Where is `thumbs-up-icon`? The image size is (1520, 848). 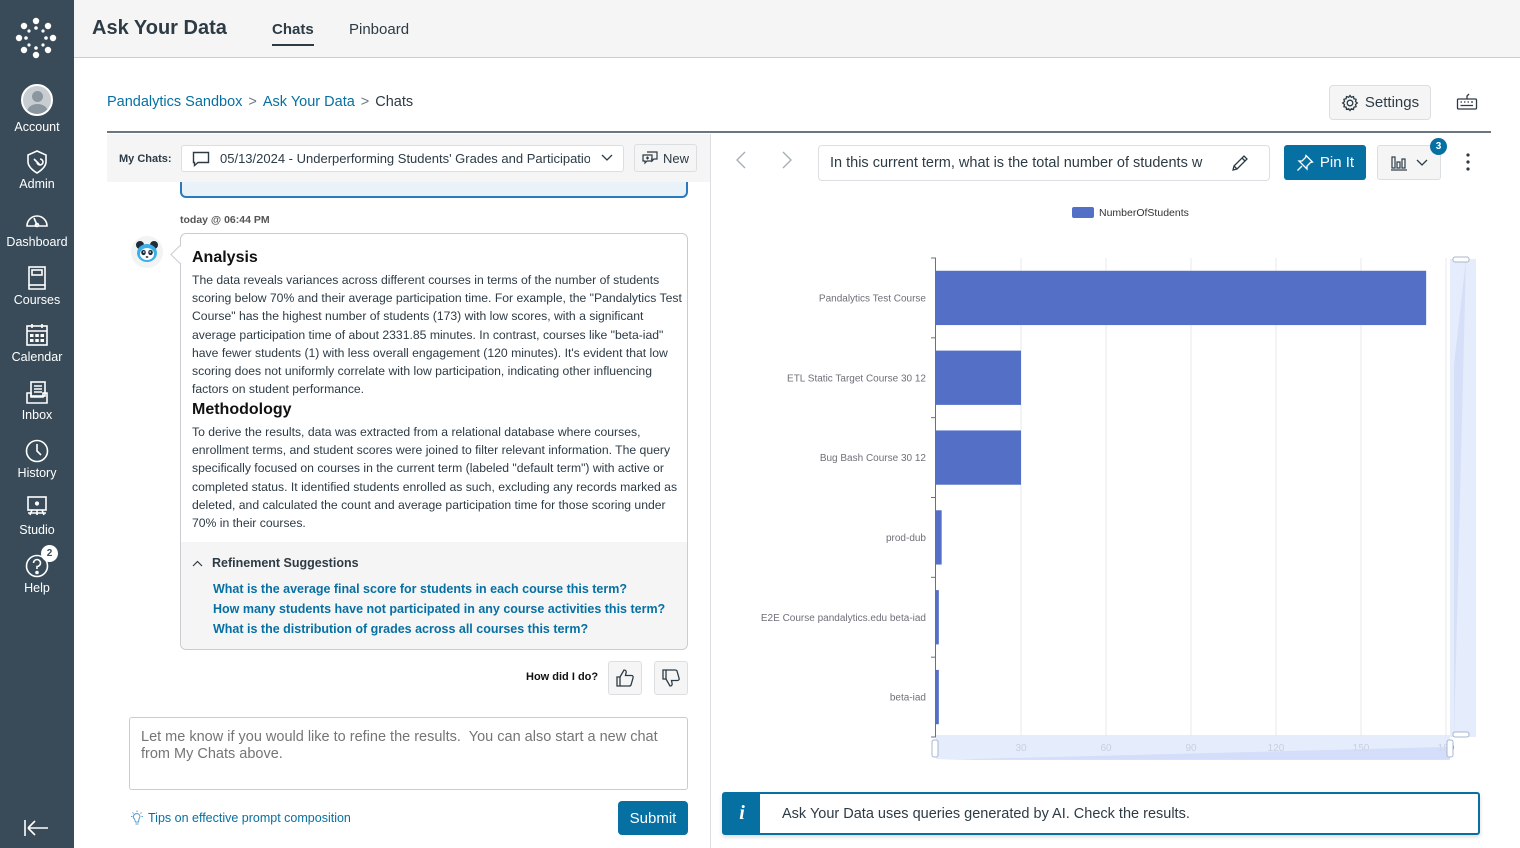 thumbs-up-icon is located at coordinates (625, 678).